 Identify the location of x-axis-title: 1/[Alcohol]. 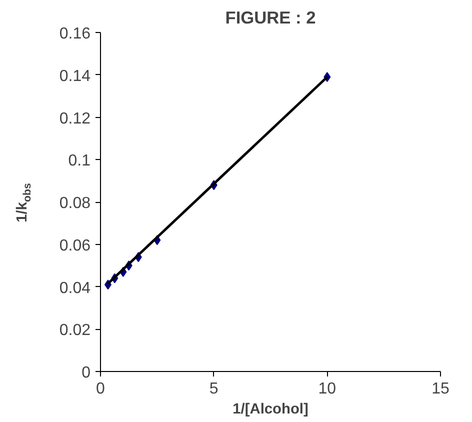
(270, 410).